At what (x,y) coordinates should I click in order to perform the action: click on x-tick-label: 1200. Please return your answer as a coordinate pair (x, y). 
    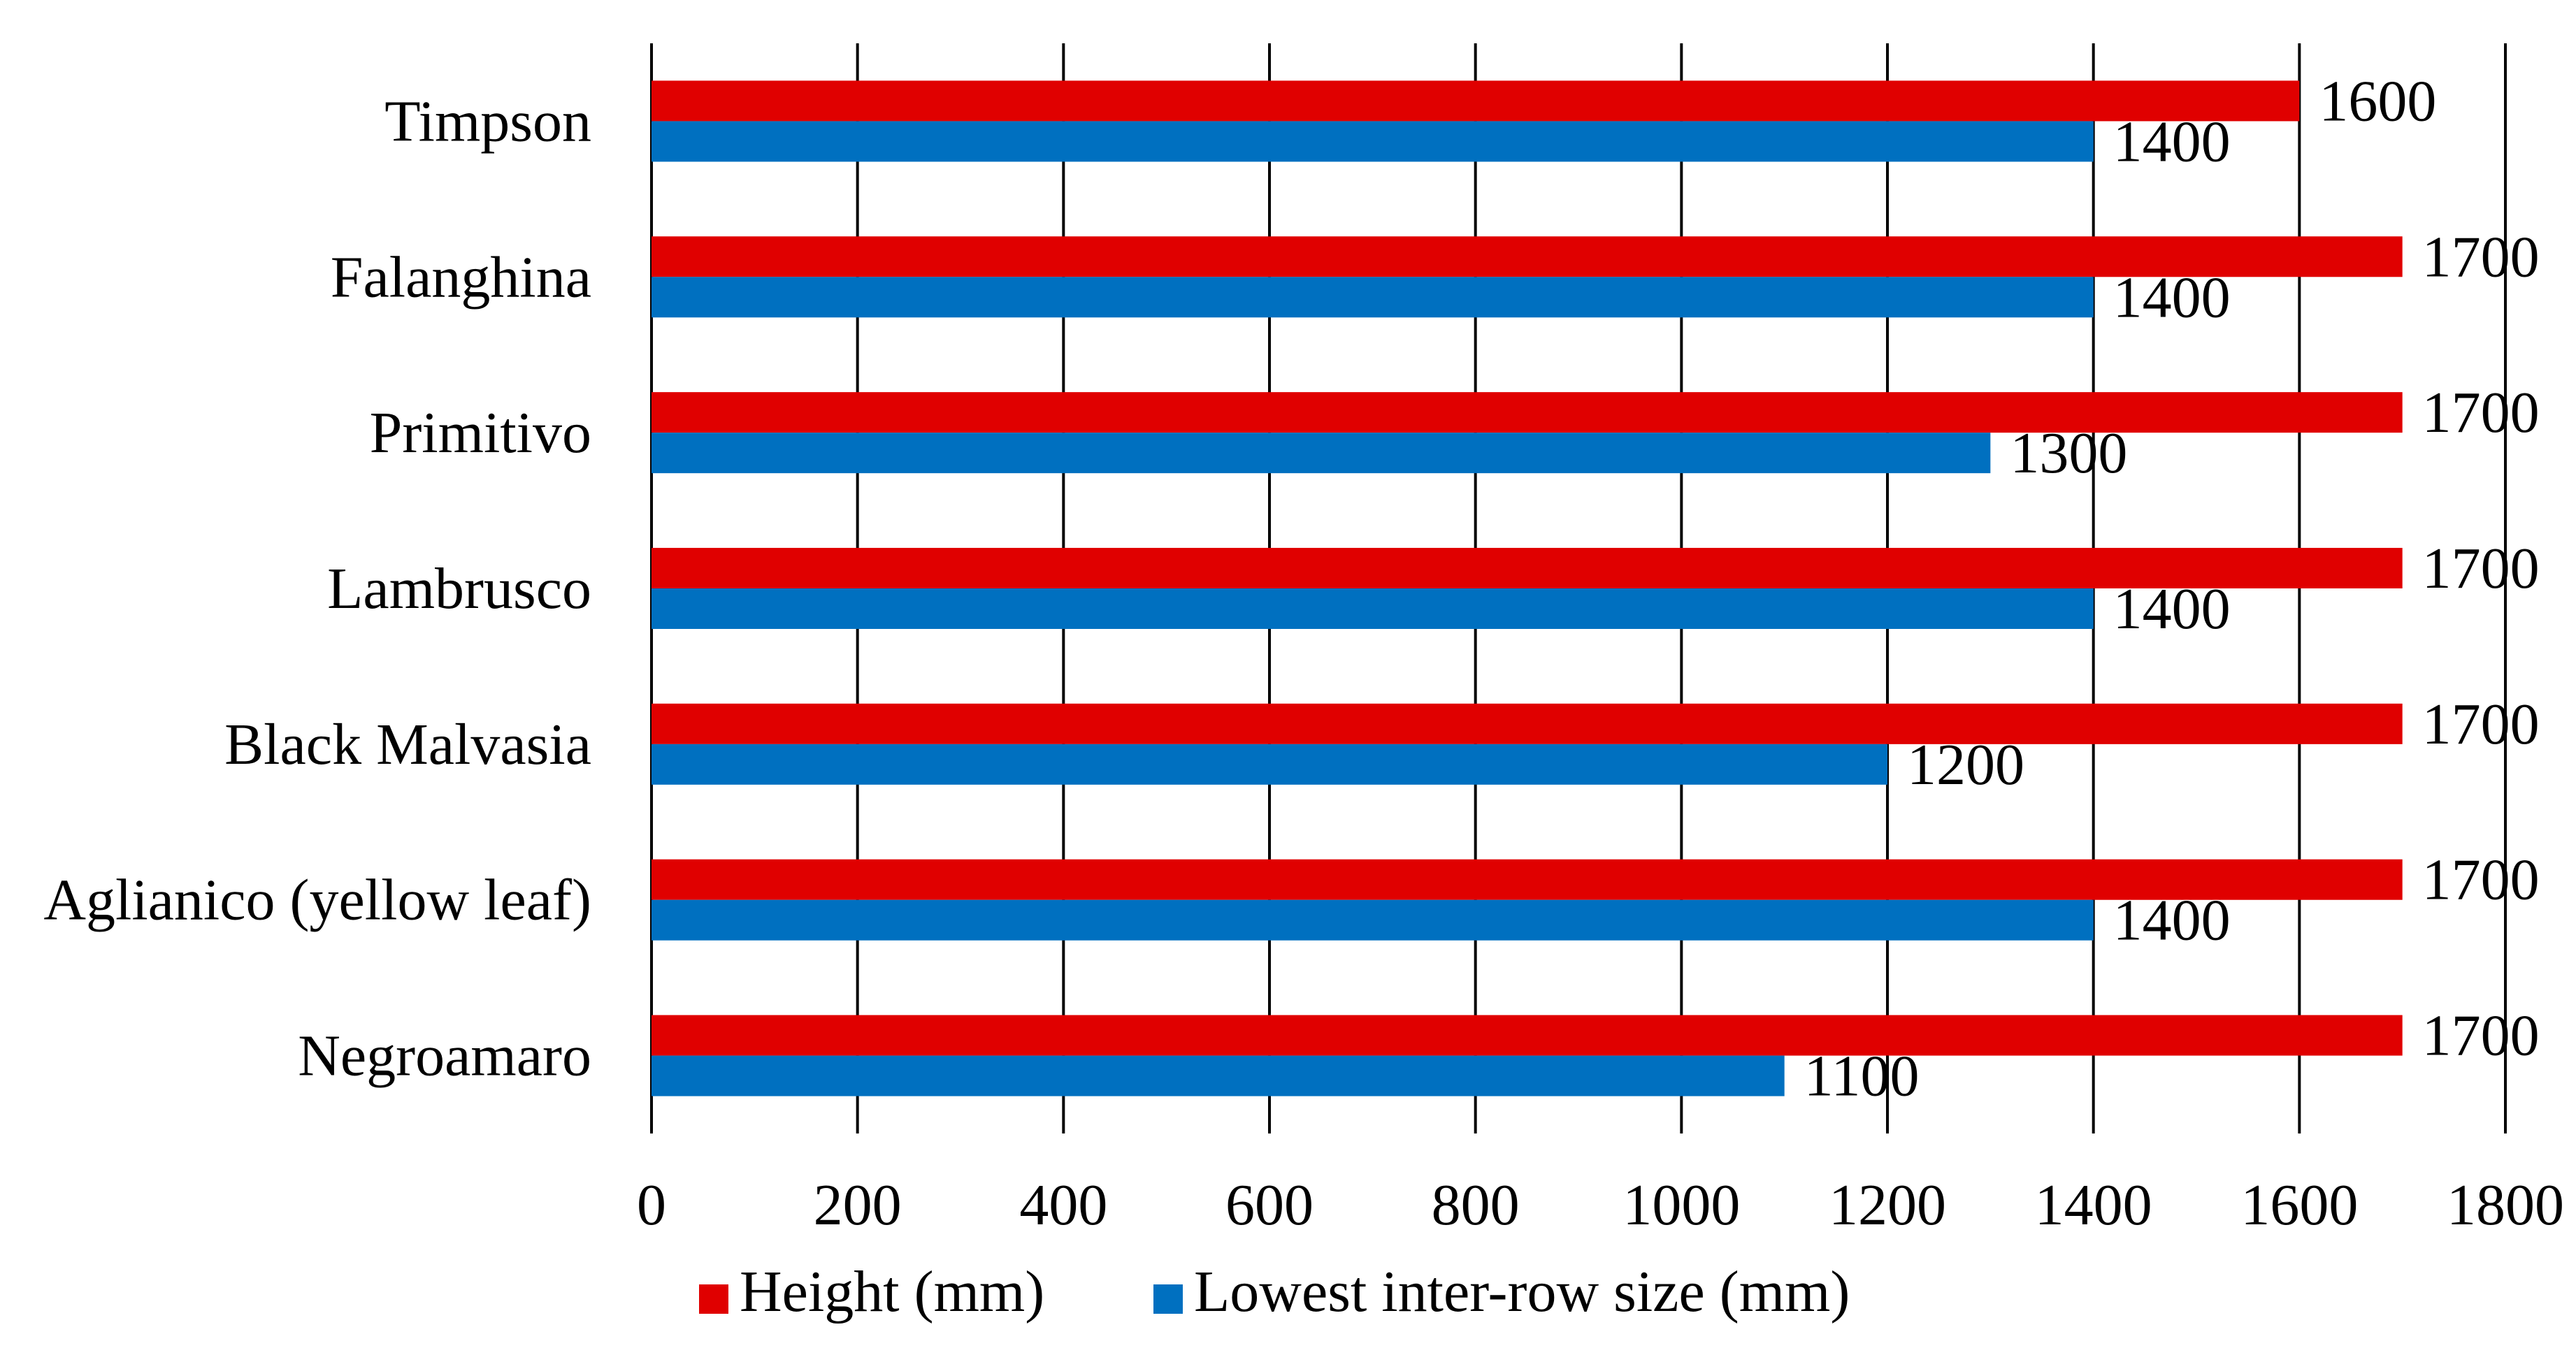
    Looking at the image, I should click on (1887, 1205).